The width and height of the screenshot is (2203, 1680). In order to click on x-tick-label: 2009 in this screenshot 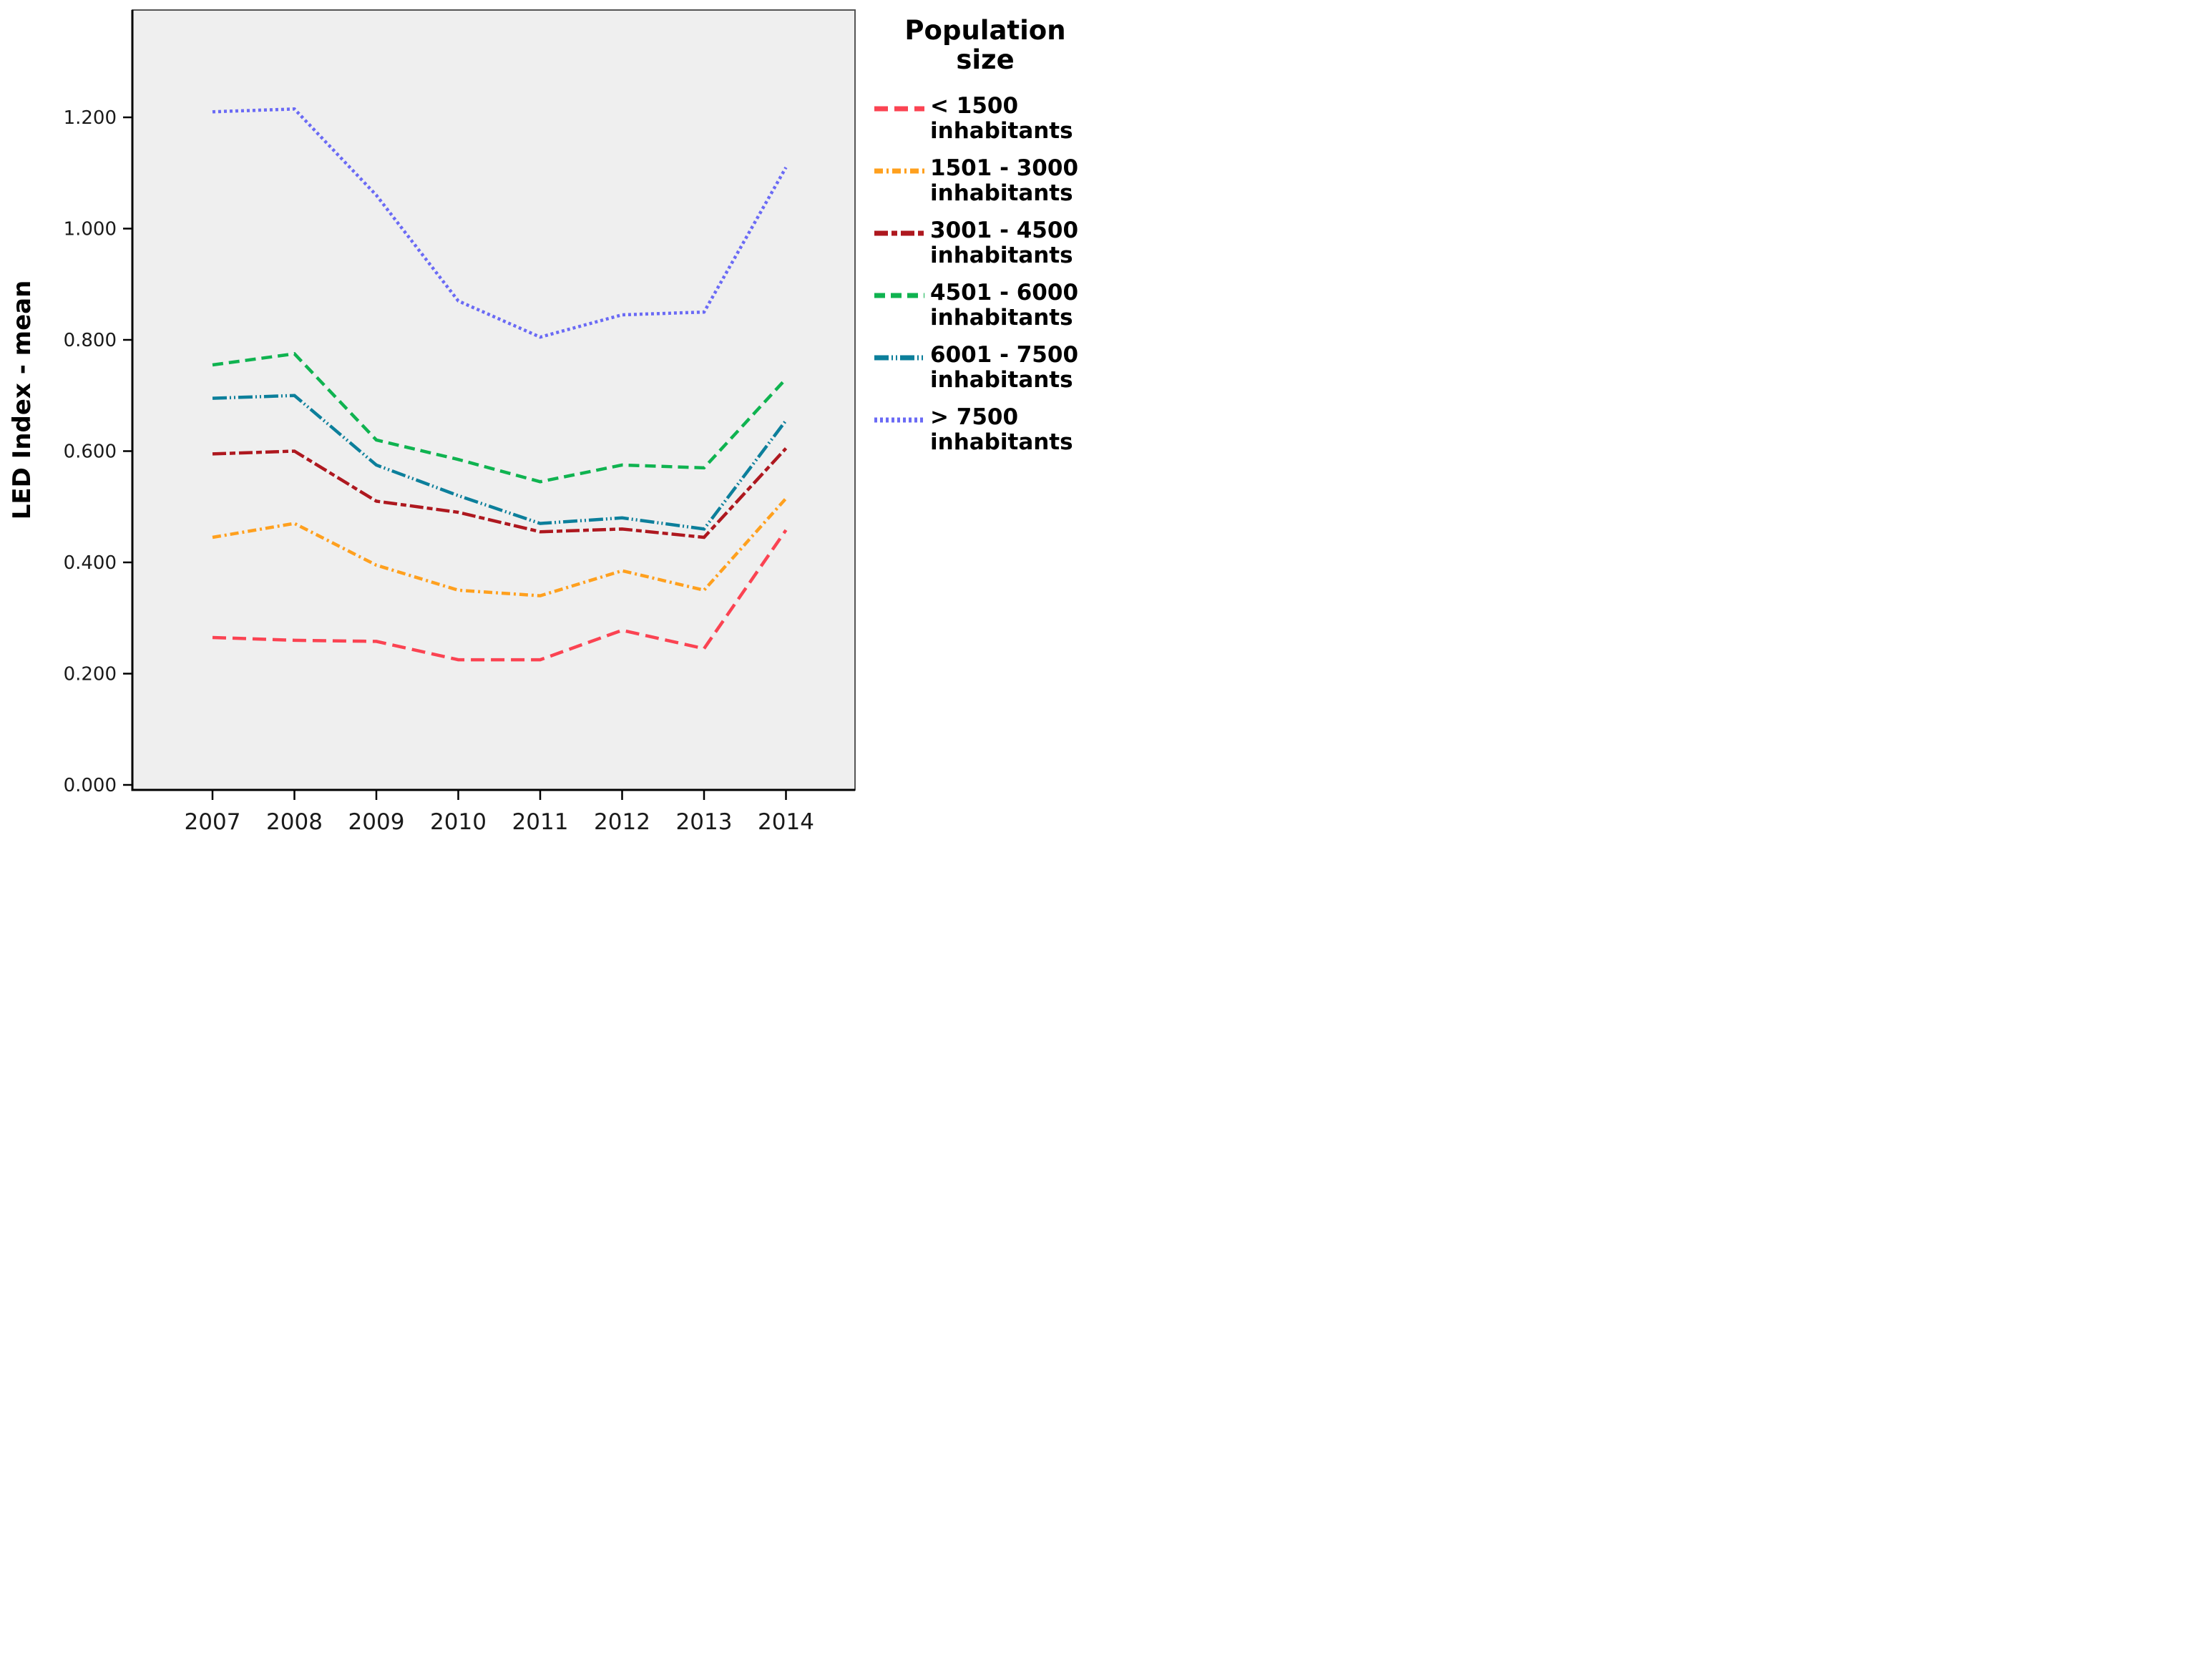, I will do `click(376, 822)`.